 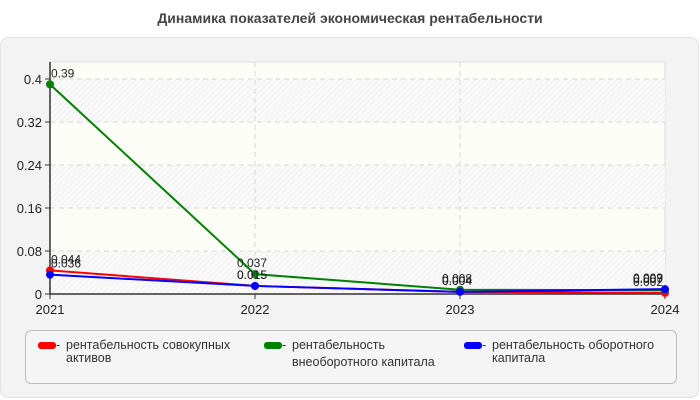 What do you see at coordinates (559, 352) in the screenshot?
I see `legend-item-current: - рентабельность оборотного капитала` at bounding box center [559, 352].